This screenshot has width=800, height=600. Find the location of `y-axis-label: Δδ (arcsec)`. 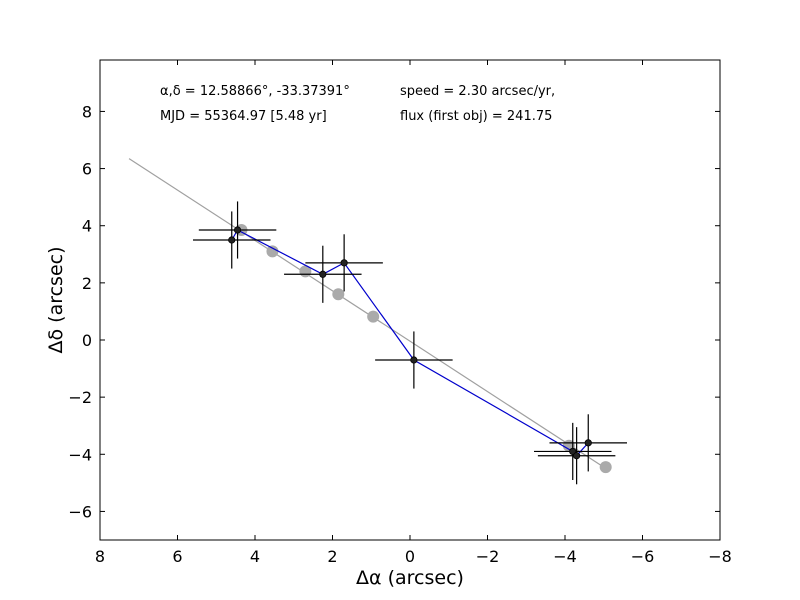

y-axis-label: Δδ (arcsec) is located at coordinates (56, 299).